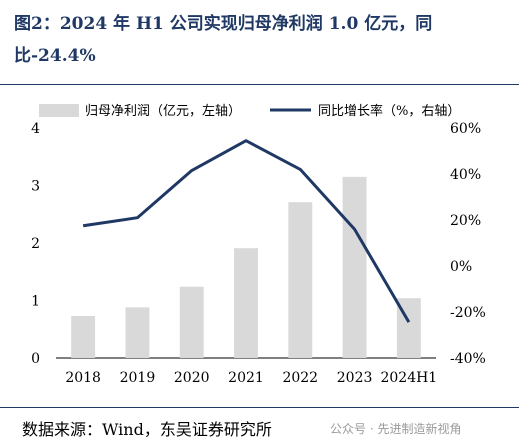 The height and width of the screenshot is (446, 519). I want to click on source-note: 数据来源：Wind，东吴证券研究所, so click(147, 428).